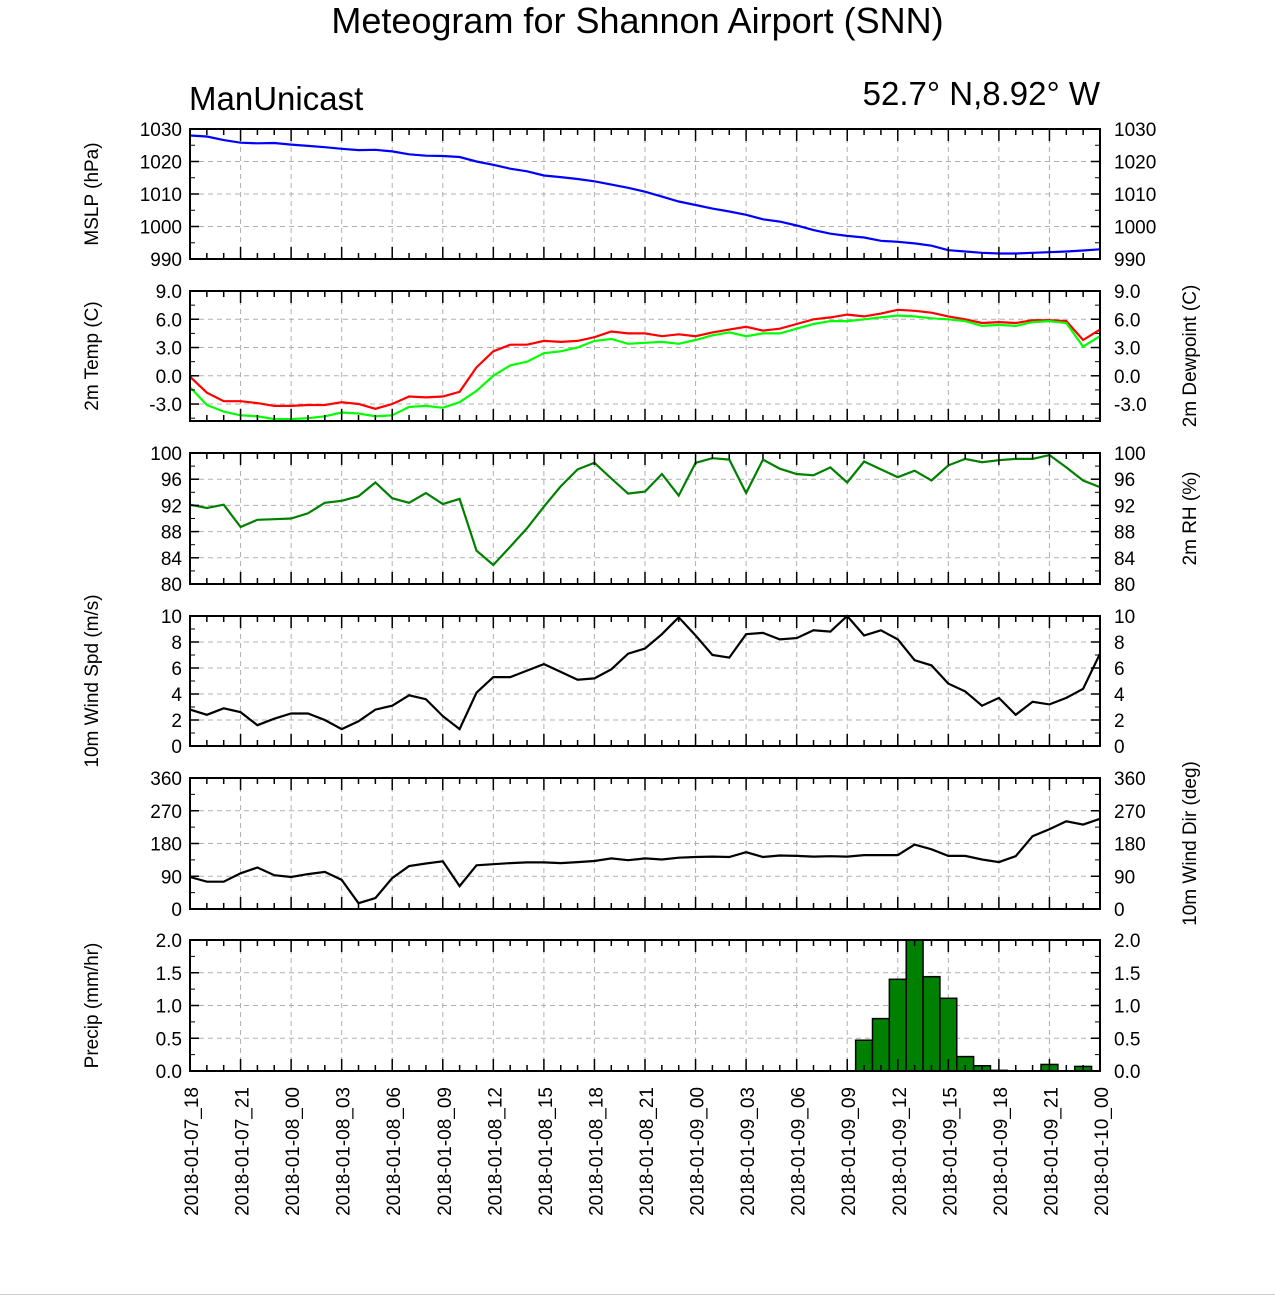 The height and width of the screenshot is (1299, 1275). What do you see at coordinates (1001, 1151) in the screenshot?
I see `x-tick-label: 2018-01-09_18` at bounding box center [1001, 1151].